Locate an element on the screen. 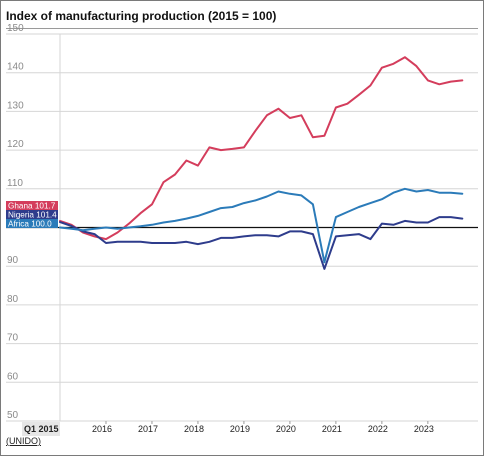  series-label-text: Ghana 101.7 is located at coordinates (32, 206).